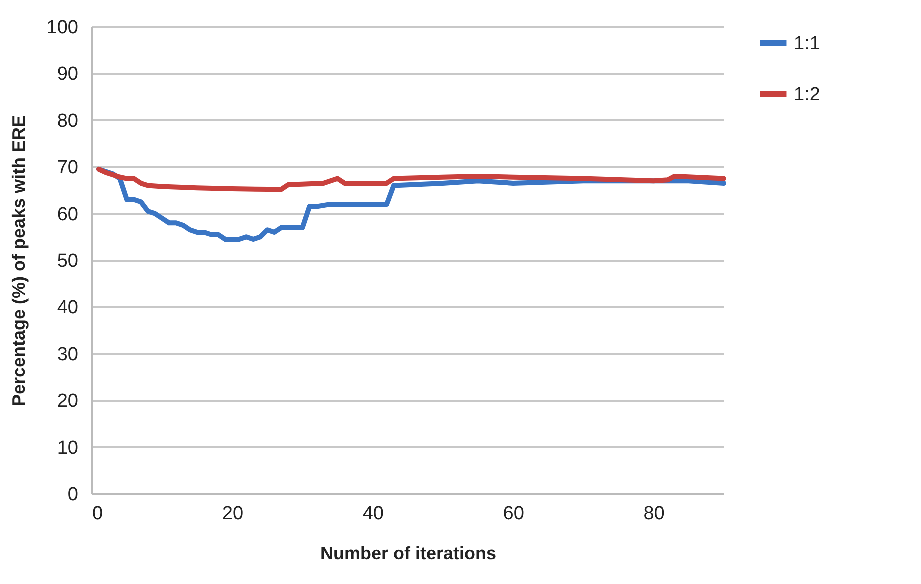 This screenshot has height=584, width=921. I want to click on x-tick-label: 80, so click(654, 514).